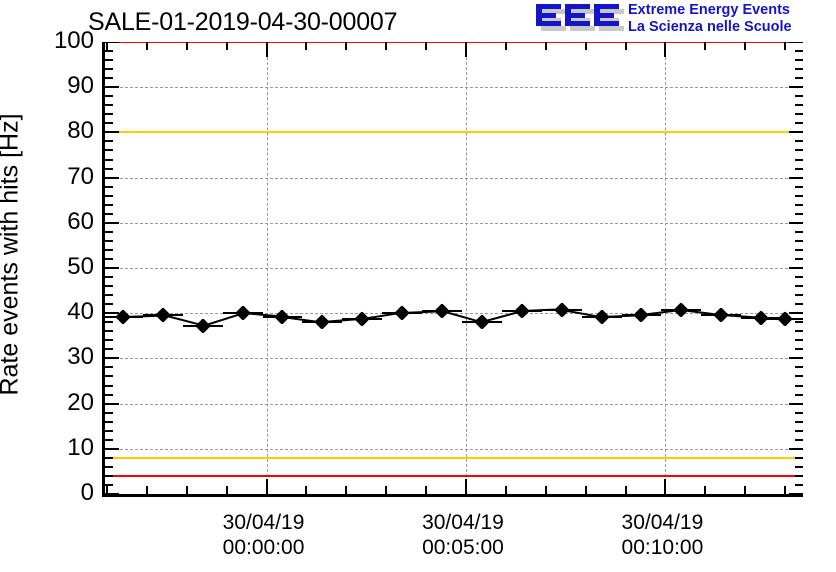 This screenshot has width=836, height=572. Describe the element at coordinates (710, 27) in the screenshot. I see `eee-logo-line2: La Scienza nelle Scuole` at that location.